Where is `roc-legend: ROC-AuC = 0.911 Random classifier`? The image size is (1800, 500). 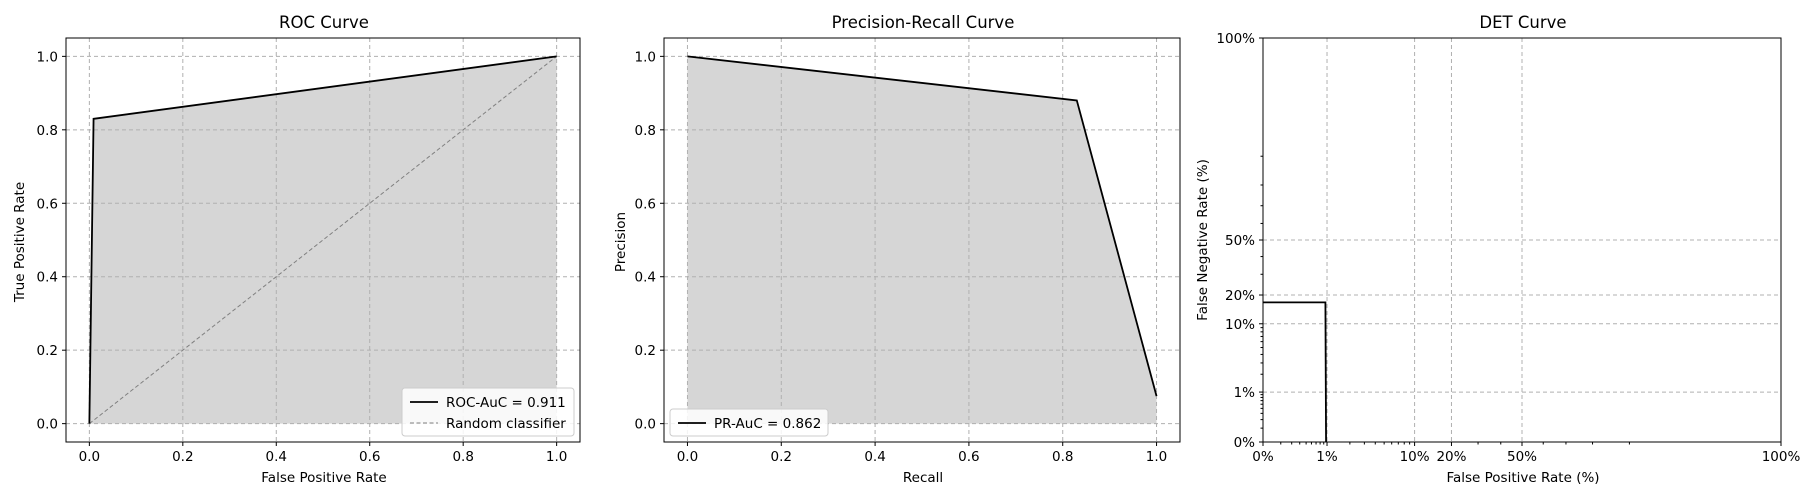
roc-legend: ROC-AuC = 0.911 Random classifier is located at coordinates (488, 412).